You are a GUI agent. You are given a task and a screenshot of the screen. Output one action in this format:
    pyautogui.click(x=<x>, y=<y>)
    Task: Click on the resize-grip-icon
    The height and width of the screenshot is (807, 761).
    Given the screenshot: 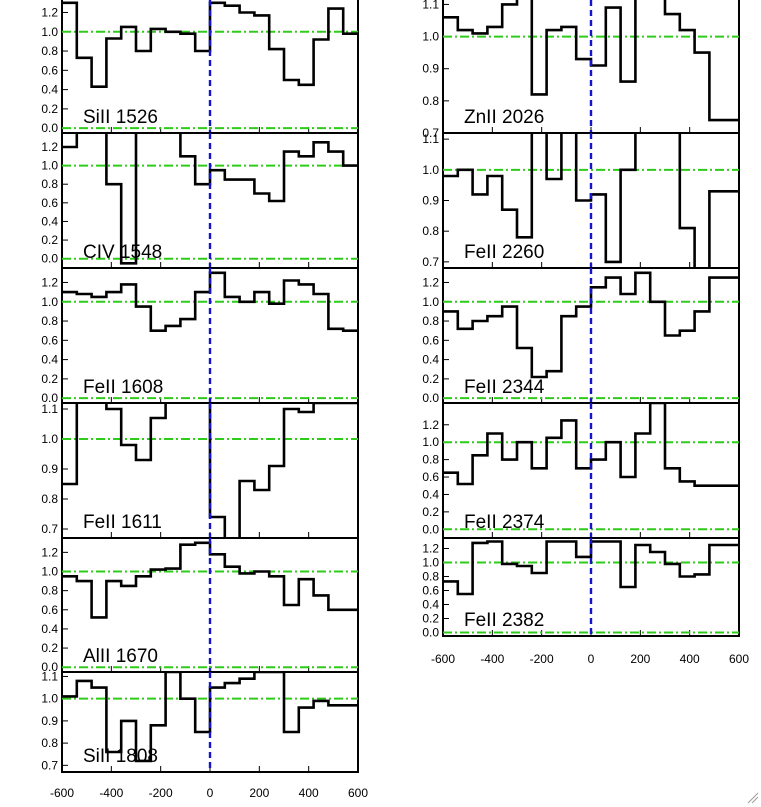 What is the action you would take?
    pyautogui.click(x=753, y=798)
    